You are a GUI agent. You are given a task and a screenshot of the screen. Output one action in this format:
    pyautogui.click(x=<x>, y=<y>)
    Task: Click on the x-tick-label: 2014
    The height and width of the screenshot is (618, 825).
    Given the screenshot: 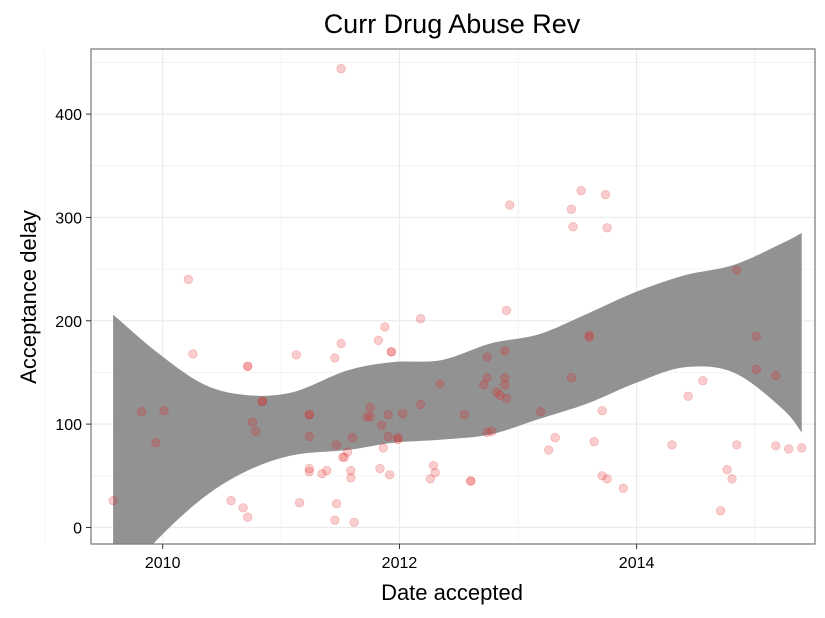 What is the action you would take?
    pyautogui.click(x=637, y=563)
    